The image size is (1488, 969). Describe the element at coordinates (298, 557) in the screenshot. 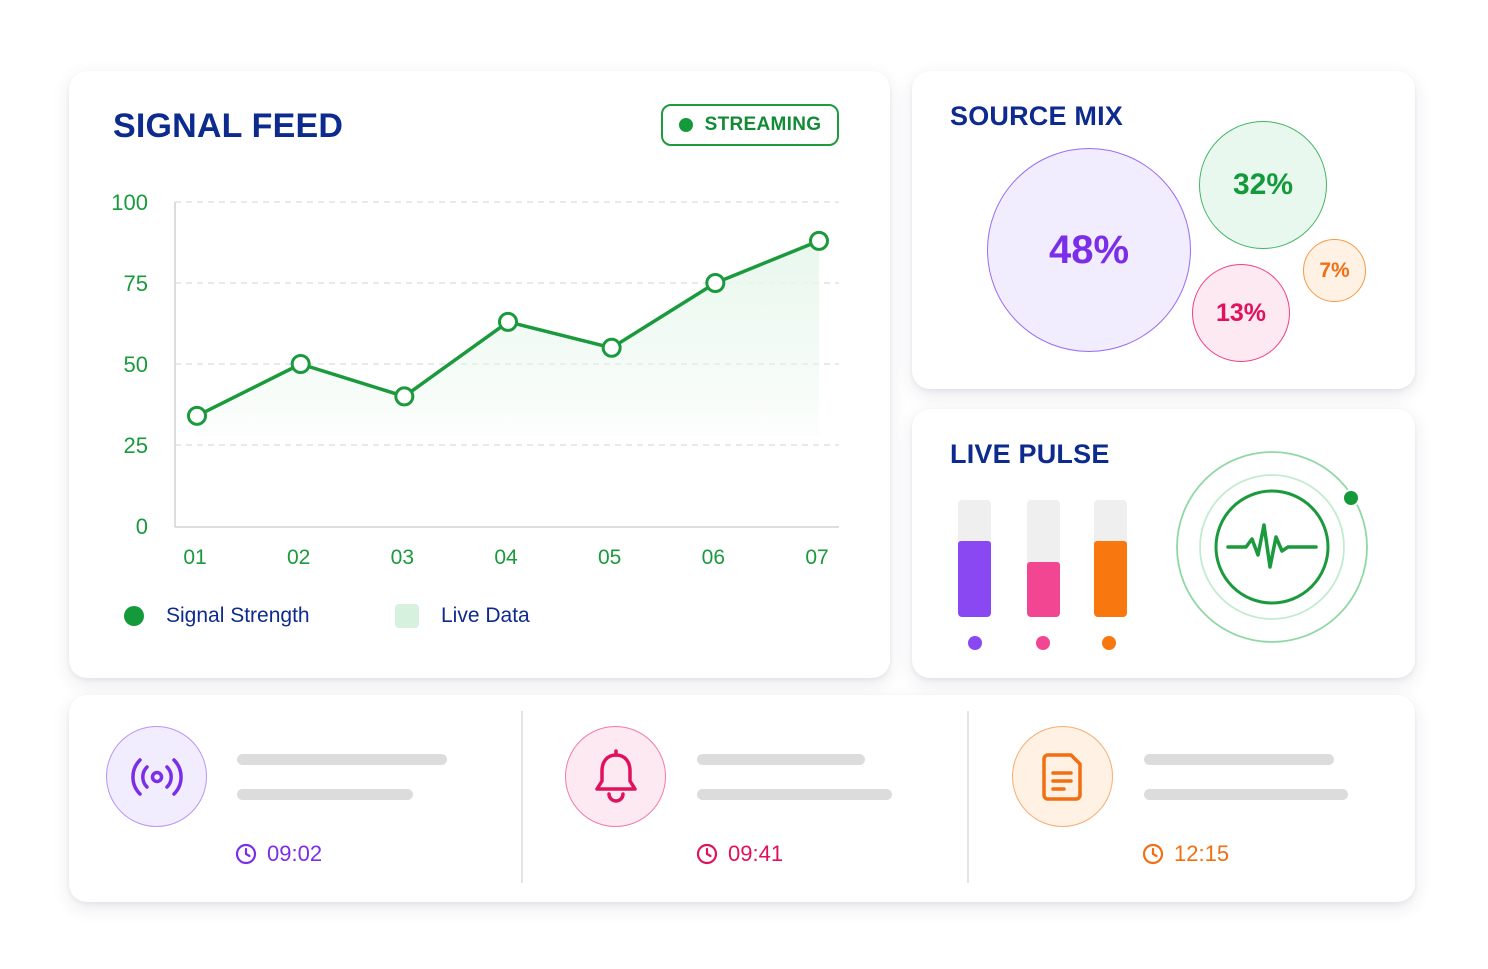

I see `x-tick-label: 02` at that location.